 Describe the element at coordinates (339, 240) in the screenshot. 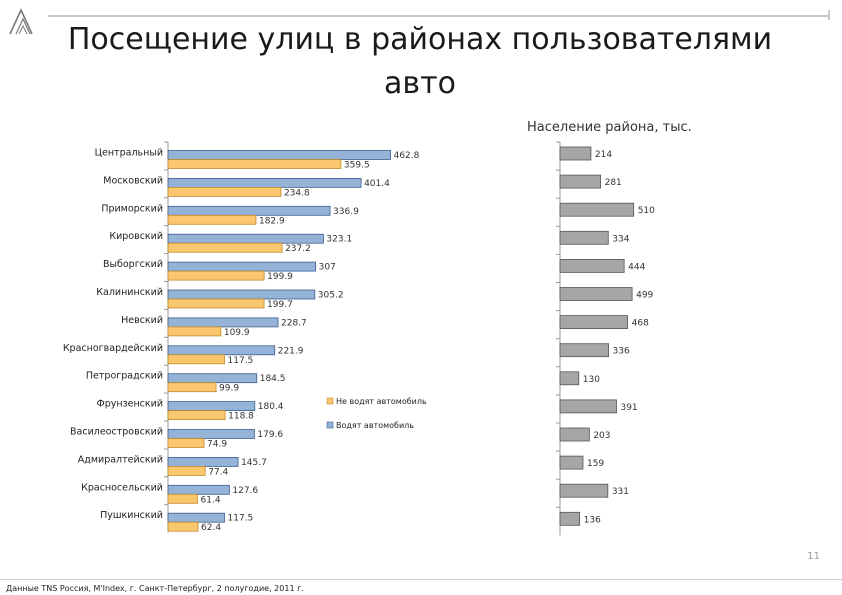

I see `drivers-value-label: 323.1` at that location.